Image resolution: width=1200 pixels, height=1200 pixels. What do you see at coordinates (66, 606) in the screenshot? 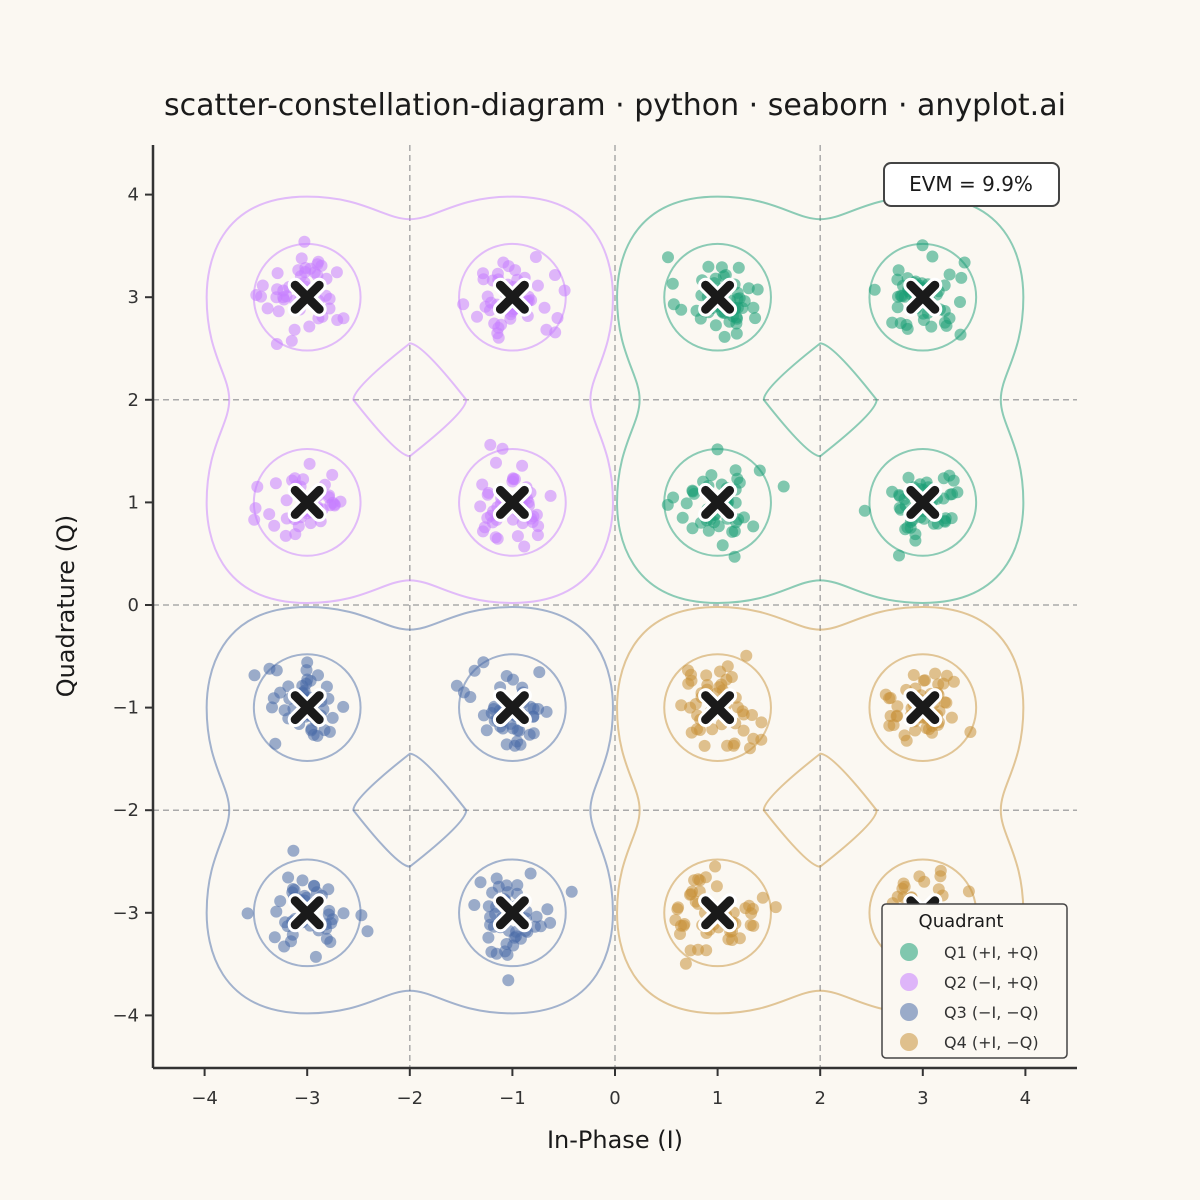
I see `y-axis-label: Quadrature (Q)` at bounding box center [66, 606].